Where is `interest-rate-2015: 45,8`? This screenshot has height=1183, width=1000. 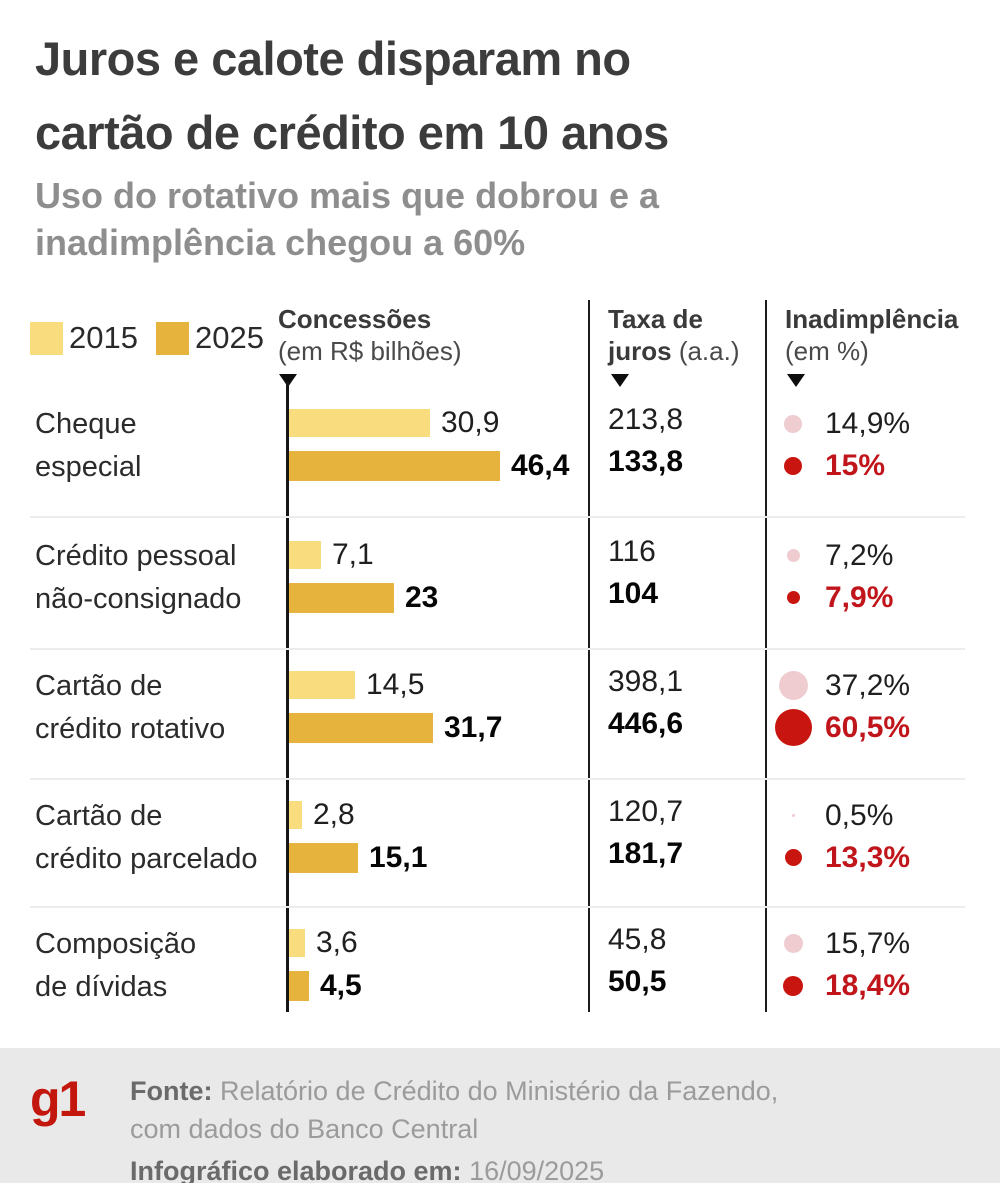
interest-rate-2015: 45,8 is located at coordinates (637, 939).